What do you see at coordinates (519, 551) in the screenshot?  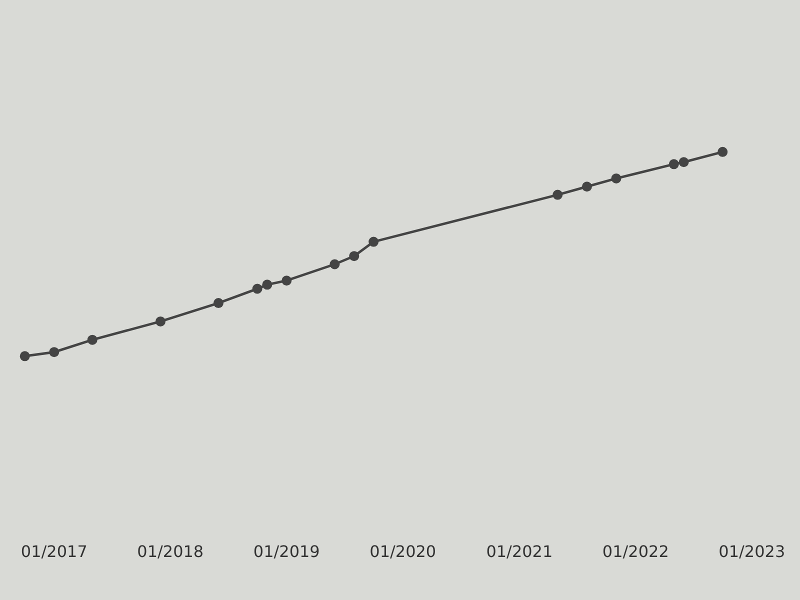 I see `x-tick-label: 01/2021` at bounding box center [519, 551].